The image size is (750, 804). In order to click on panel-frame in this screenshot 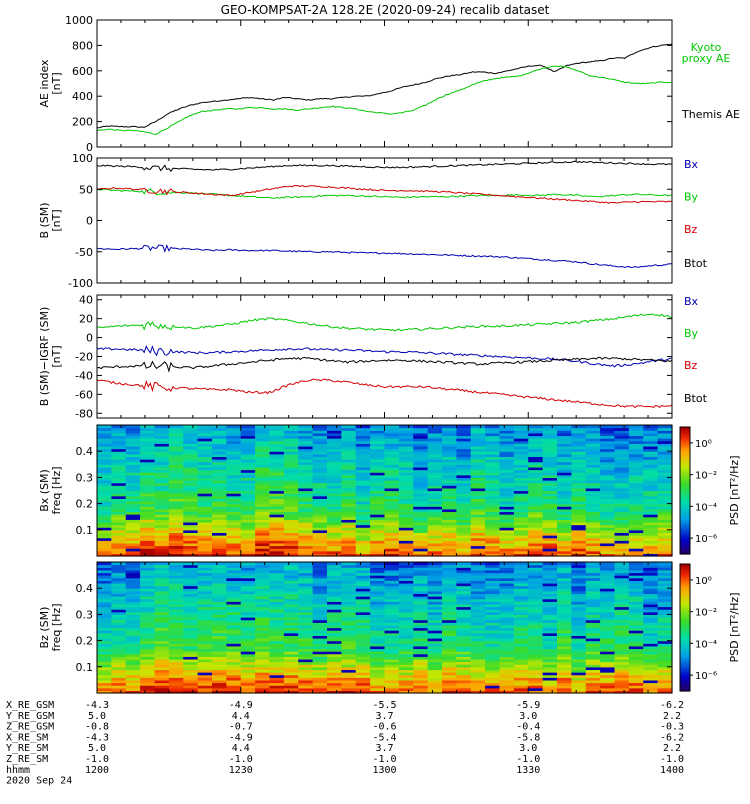, I will do `click(384, 220)`.